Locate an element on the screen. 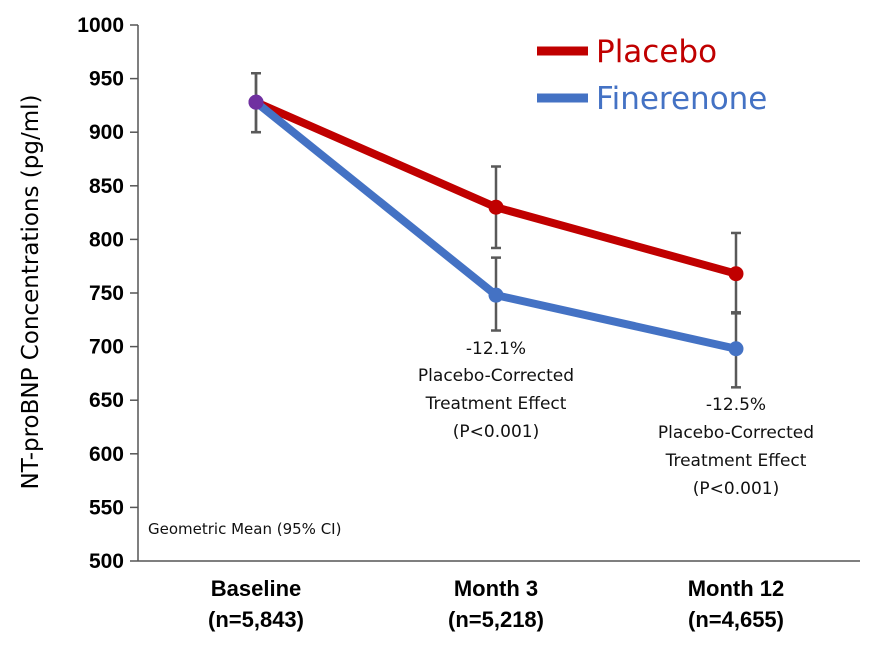 The height and width of the screenshot is (647, 870). x-tick-sublabel: (n=5,843) is located at coordinates (256, 619).